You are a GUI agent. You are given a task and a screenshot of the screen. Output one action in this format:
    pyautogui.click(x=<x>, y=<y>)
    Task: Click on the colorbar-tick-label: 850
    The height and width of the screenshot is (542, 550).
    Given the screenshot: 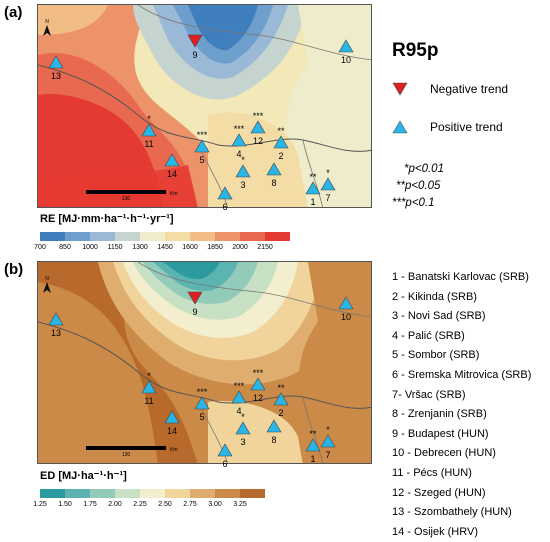 What is the action you would take?
    pyautogui.click(x=65, y=247)
    